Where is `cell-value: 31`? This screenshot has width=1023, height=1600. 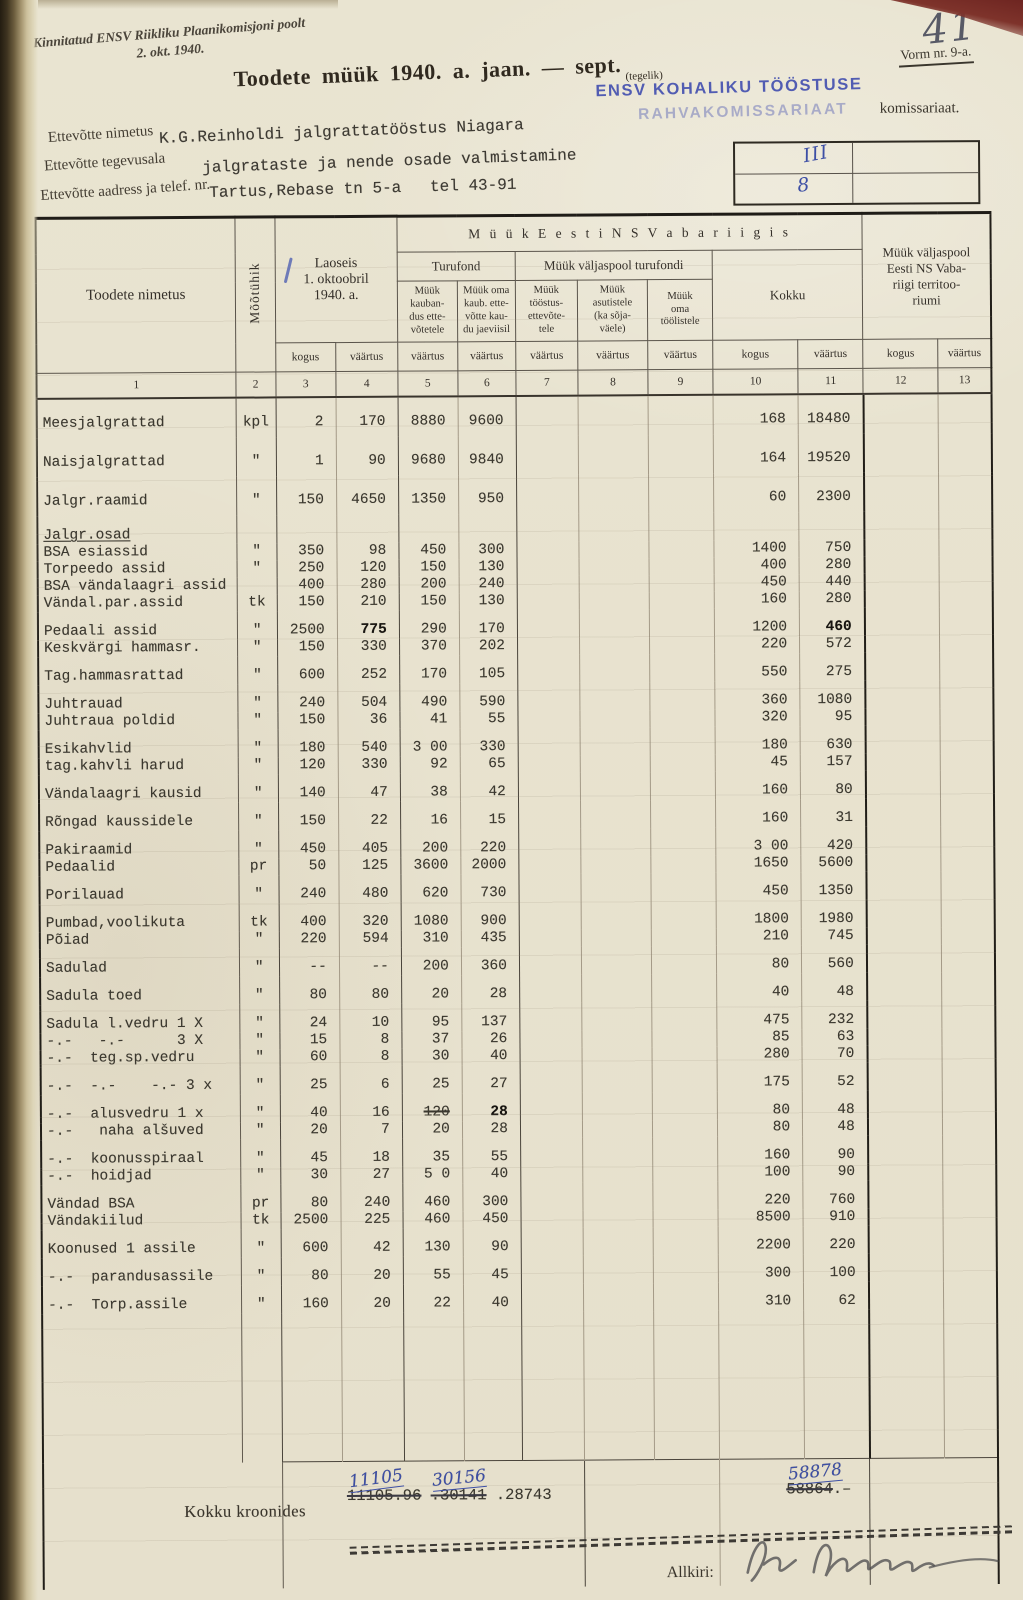
cell-value: 31 is located at coordinates (833, 813).